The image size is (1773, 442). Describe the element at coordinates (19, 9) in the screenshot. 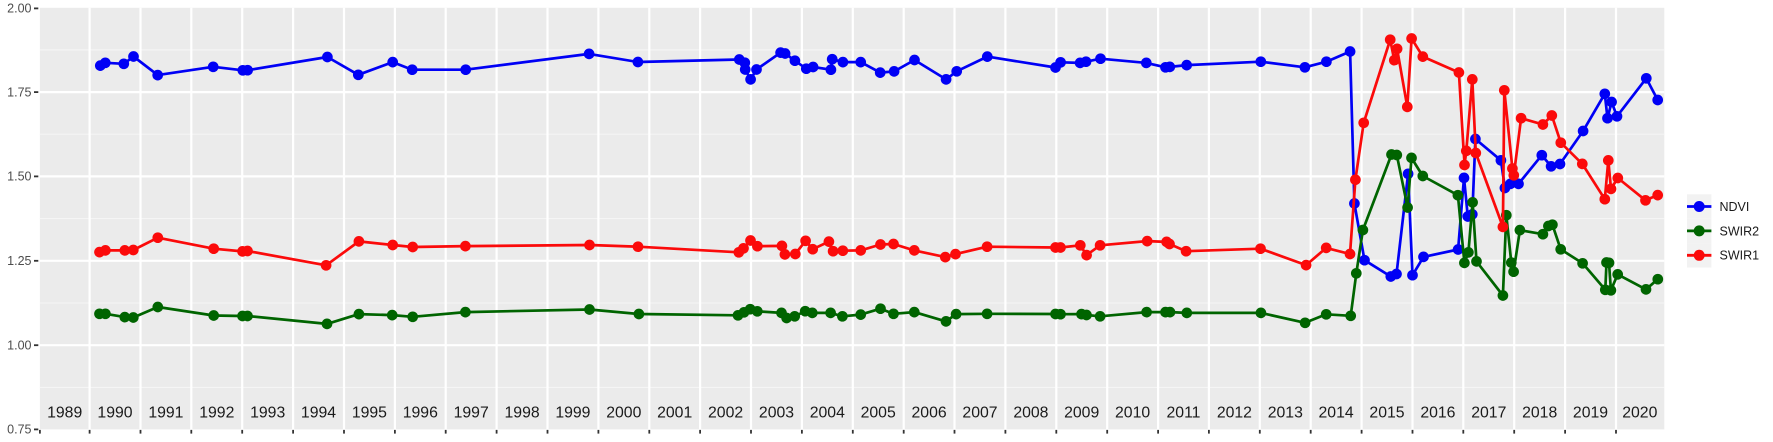

I see `svg-text: 2.00` at that location.